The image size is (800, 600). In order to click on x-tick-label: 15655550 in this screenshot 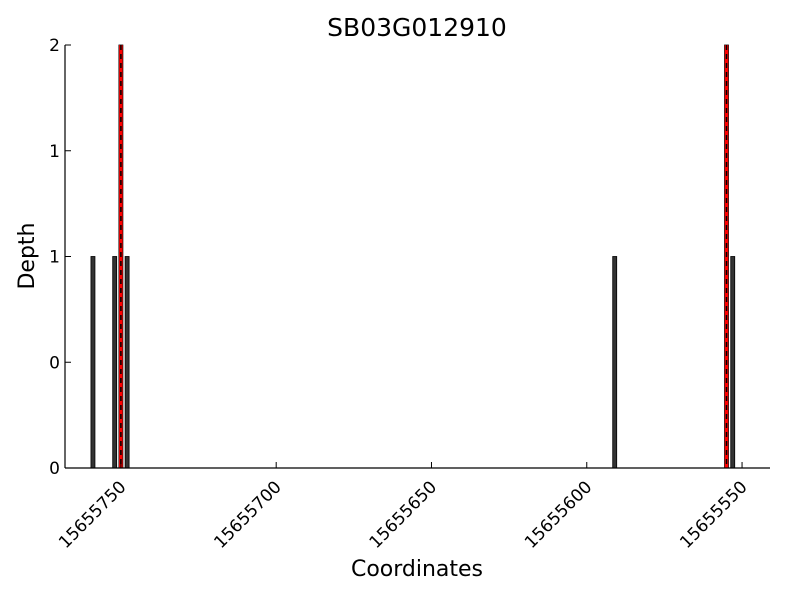, I will do `click(713, 514)`.